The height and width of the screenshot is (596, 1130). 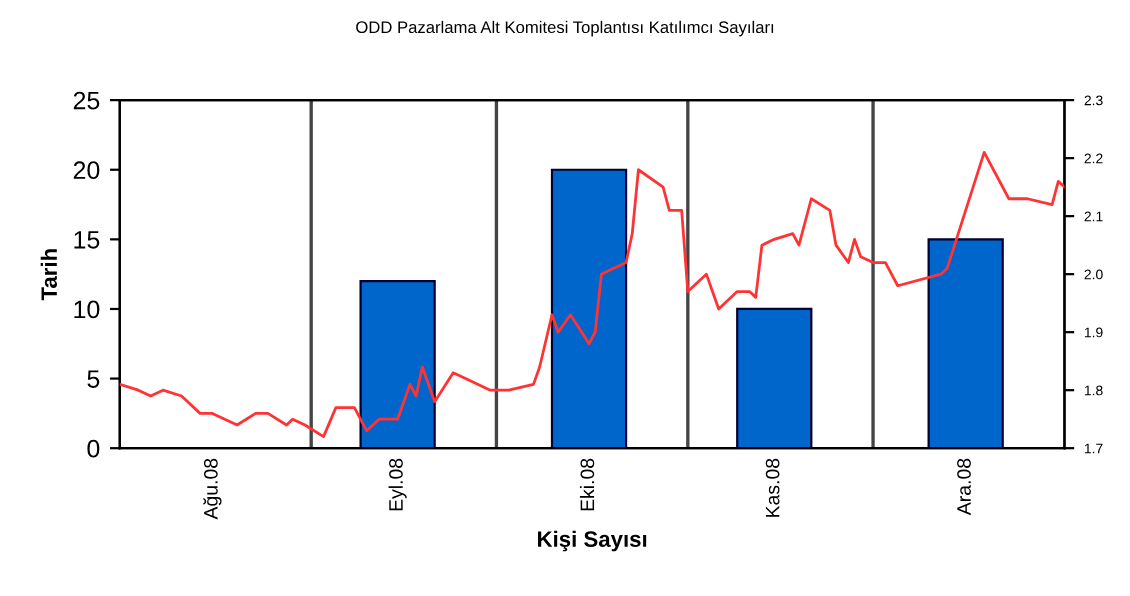 What do you see at coordinates (86, 170) in the screenshot?
I see `y-tick-label: 20` at bounding box center [86, 170].